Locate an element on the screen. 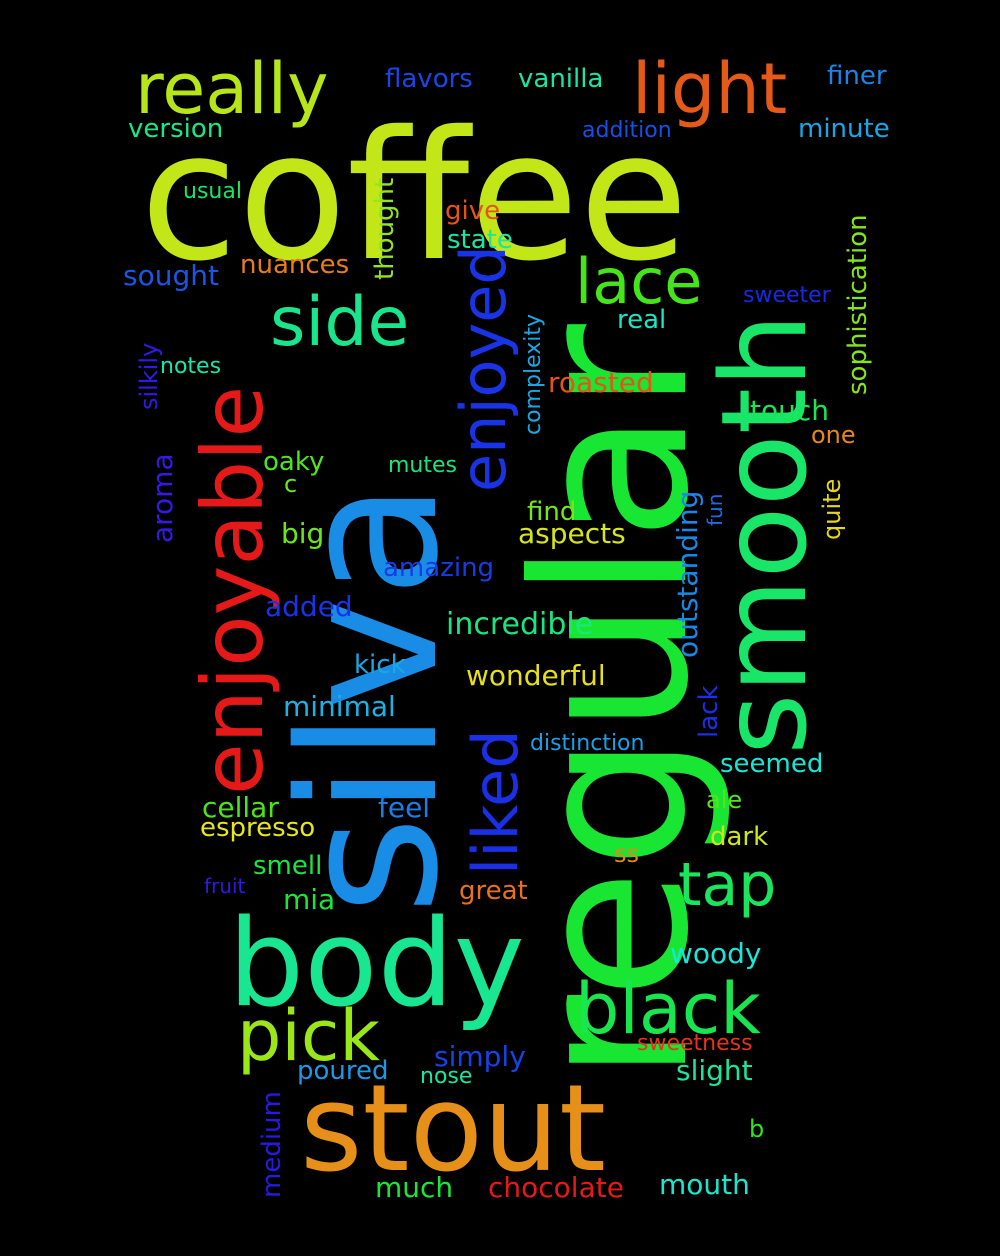  word-outstanding: outstanding is located at coordinates (687, 574).